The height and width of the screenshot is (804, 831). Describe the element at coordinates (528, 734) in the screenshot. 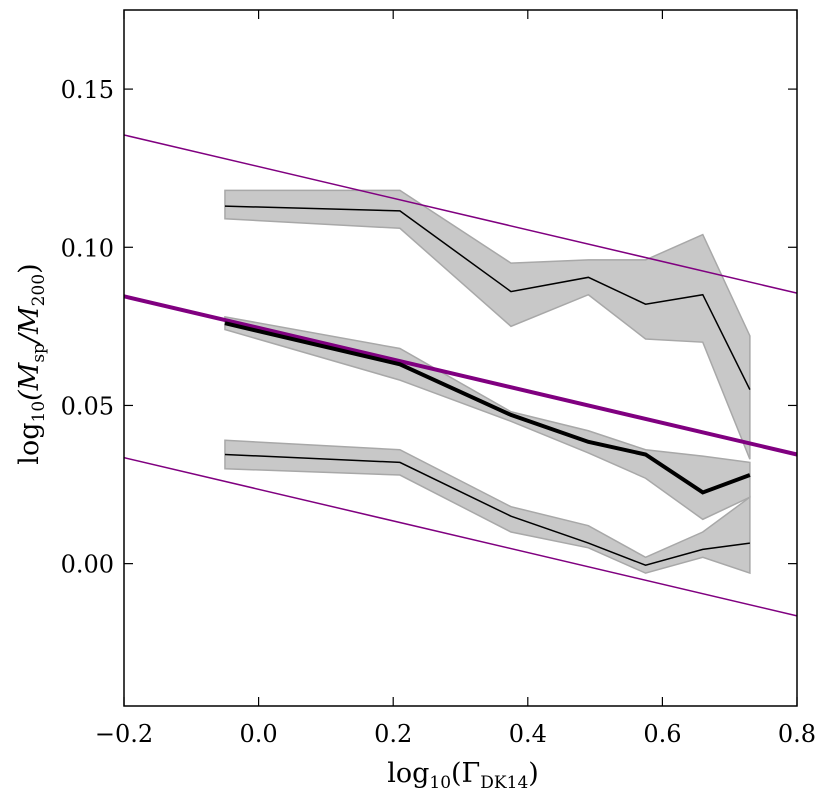

I see `x-tick-label: 0.4` at that location.